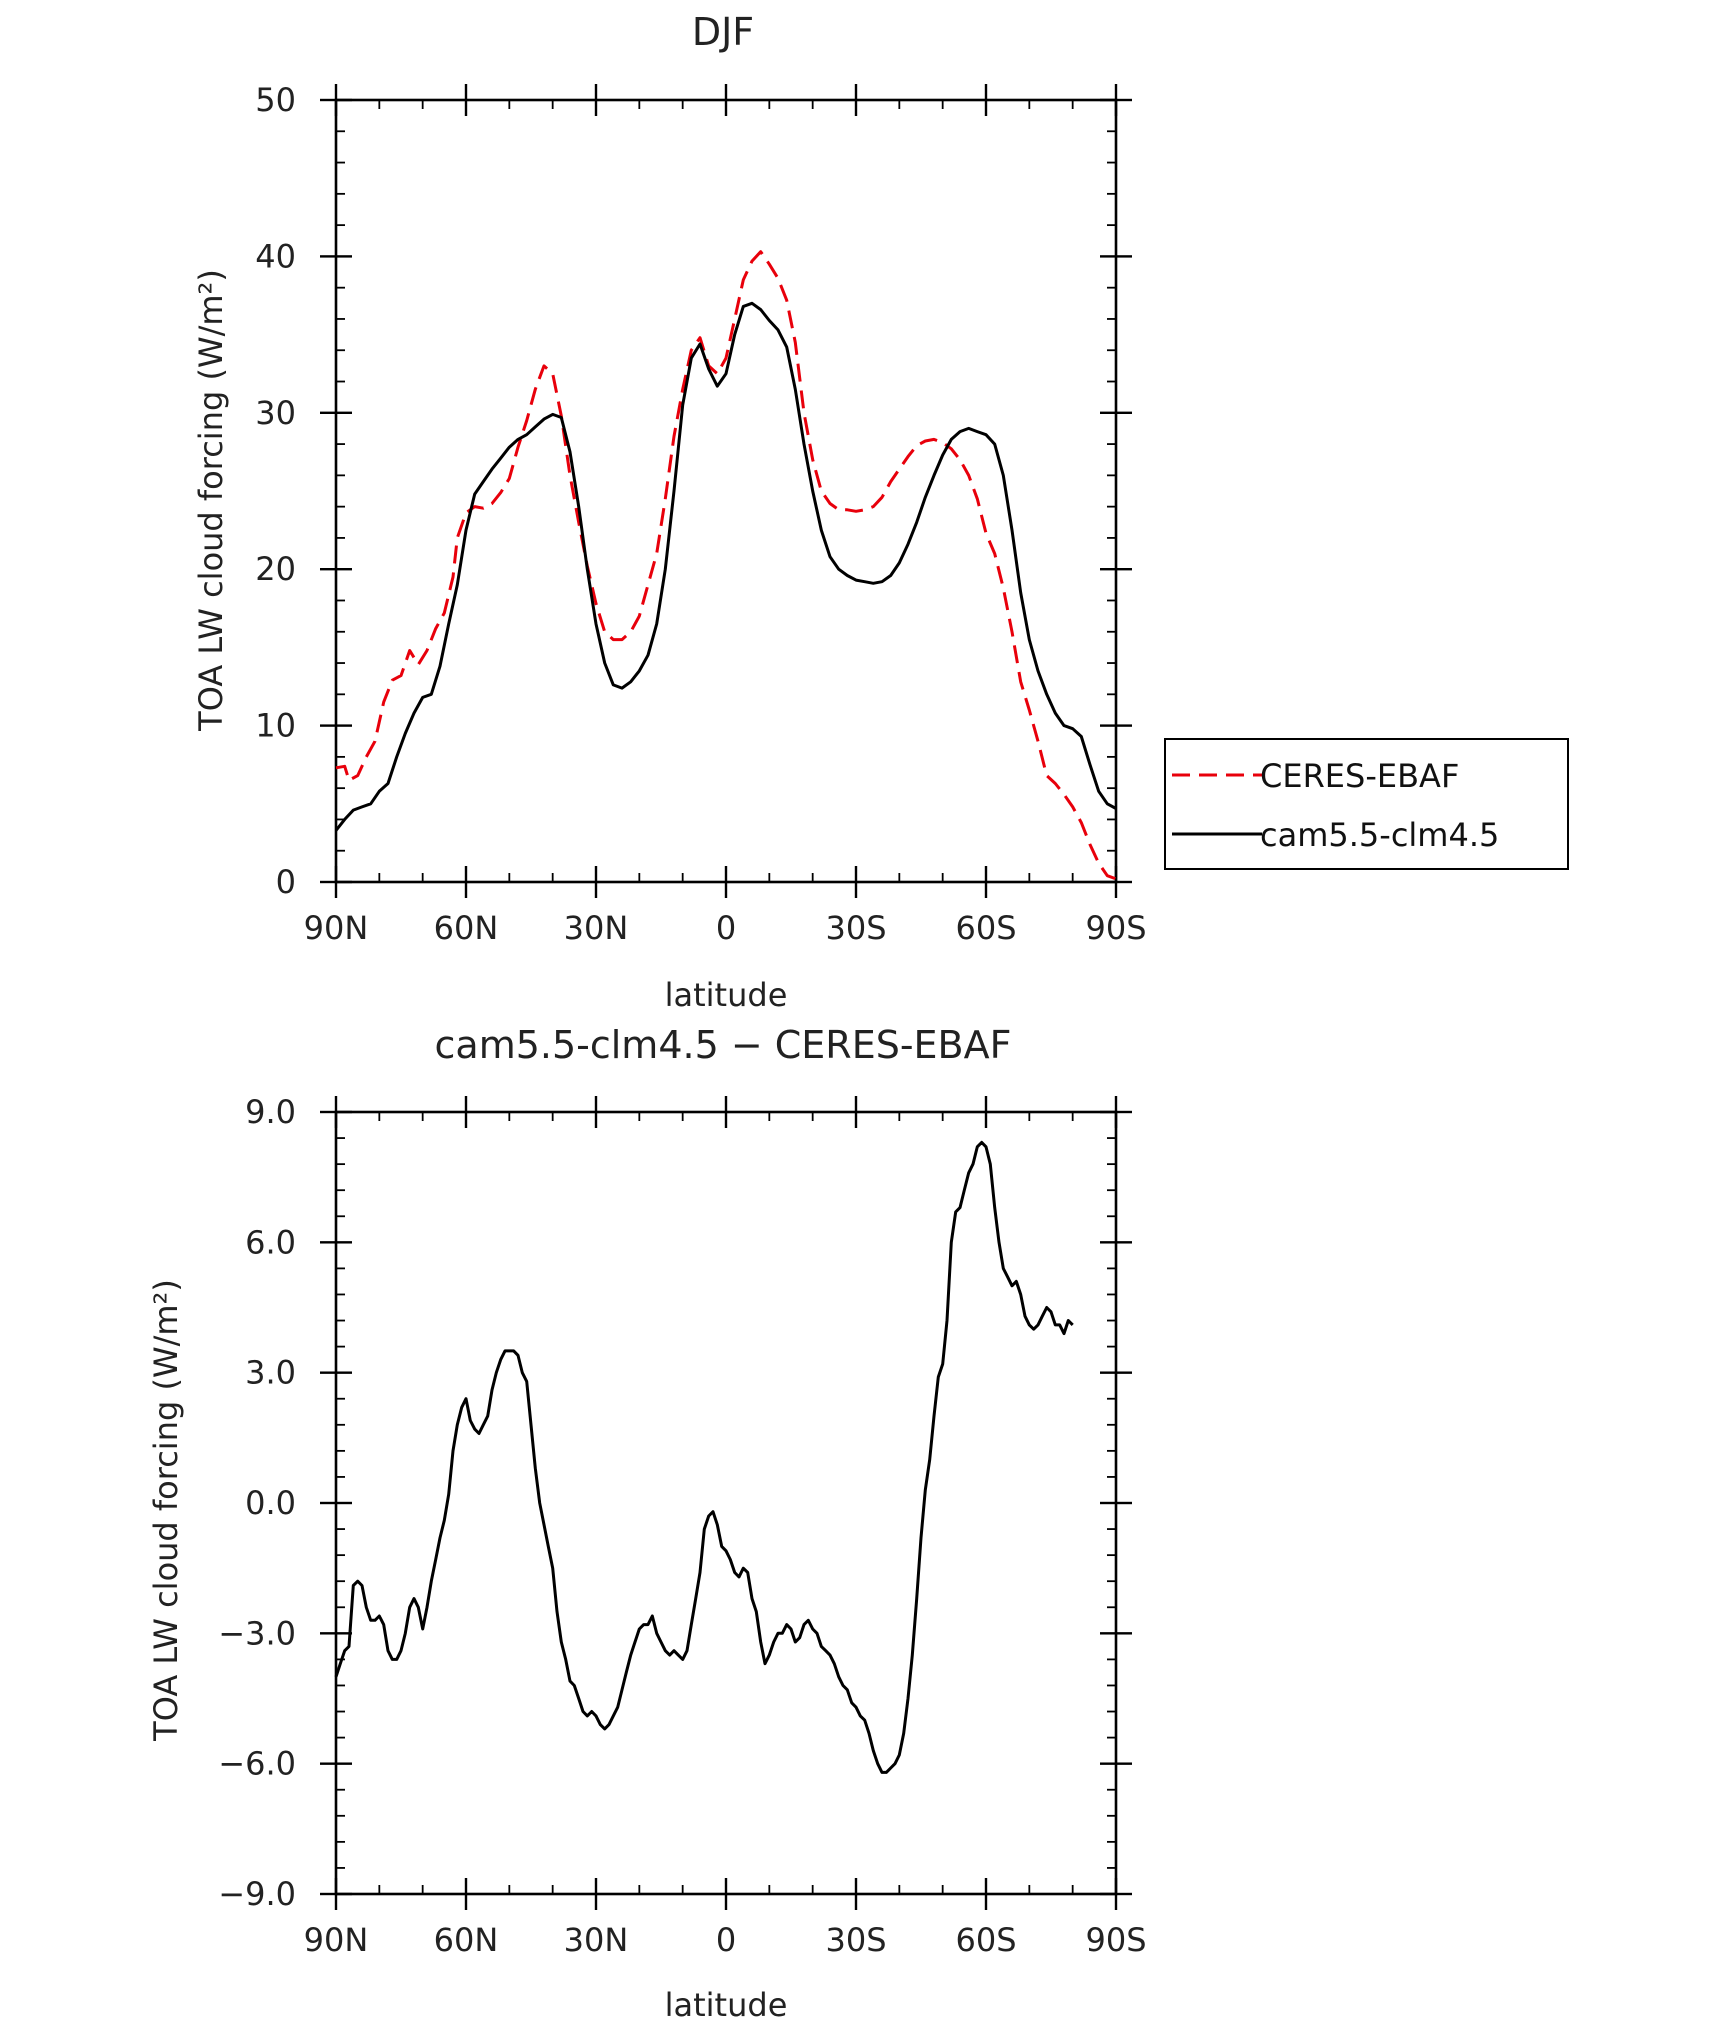  Describe the element at coordinates (257, 1633) in the screenshot. I see `y-tick-label: −3.0` at that location.